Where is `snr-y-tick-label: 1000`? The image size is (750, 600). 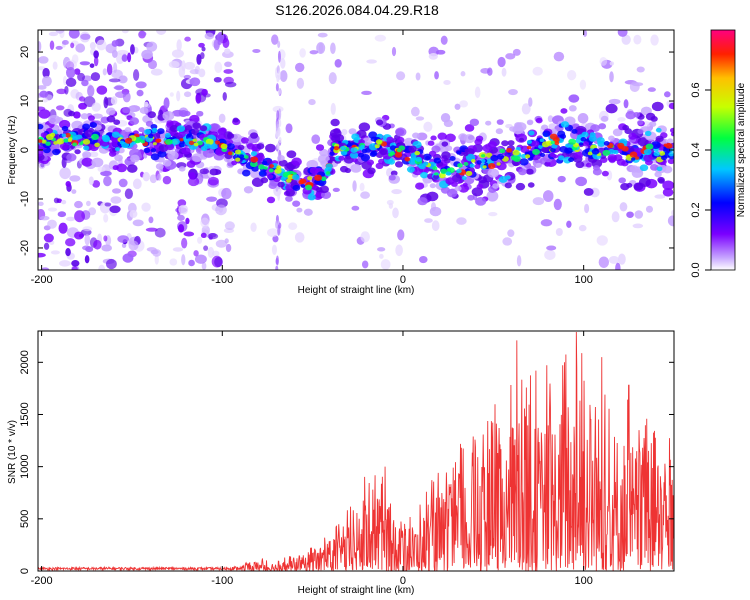 snr-y-tick-label: 1000 is located at coordinates (25, 466).